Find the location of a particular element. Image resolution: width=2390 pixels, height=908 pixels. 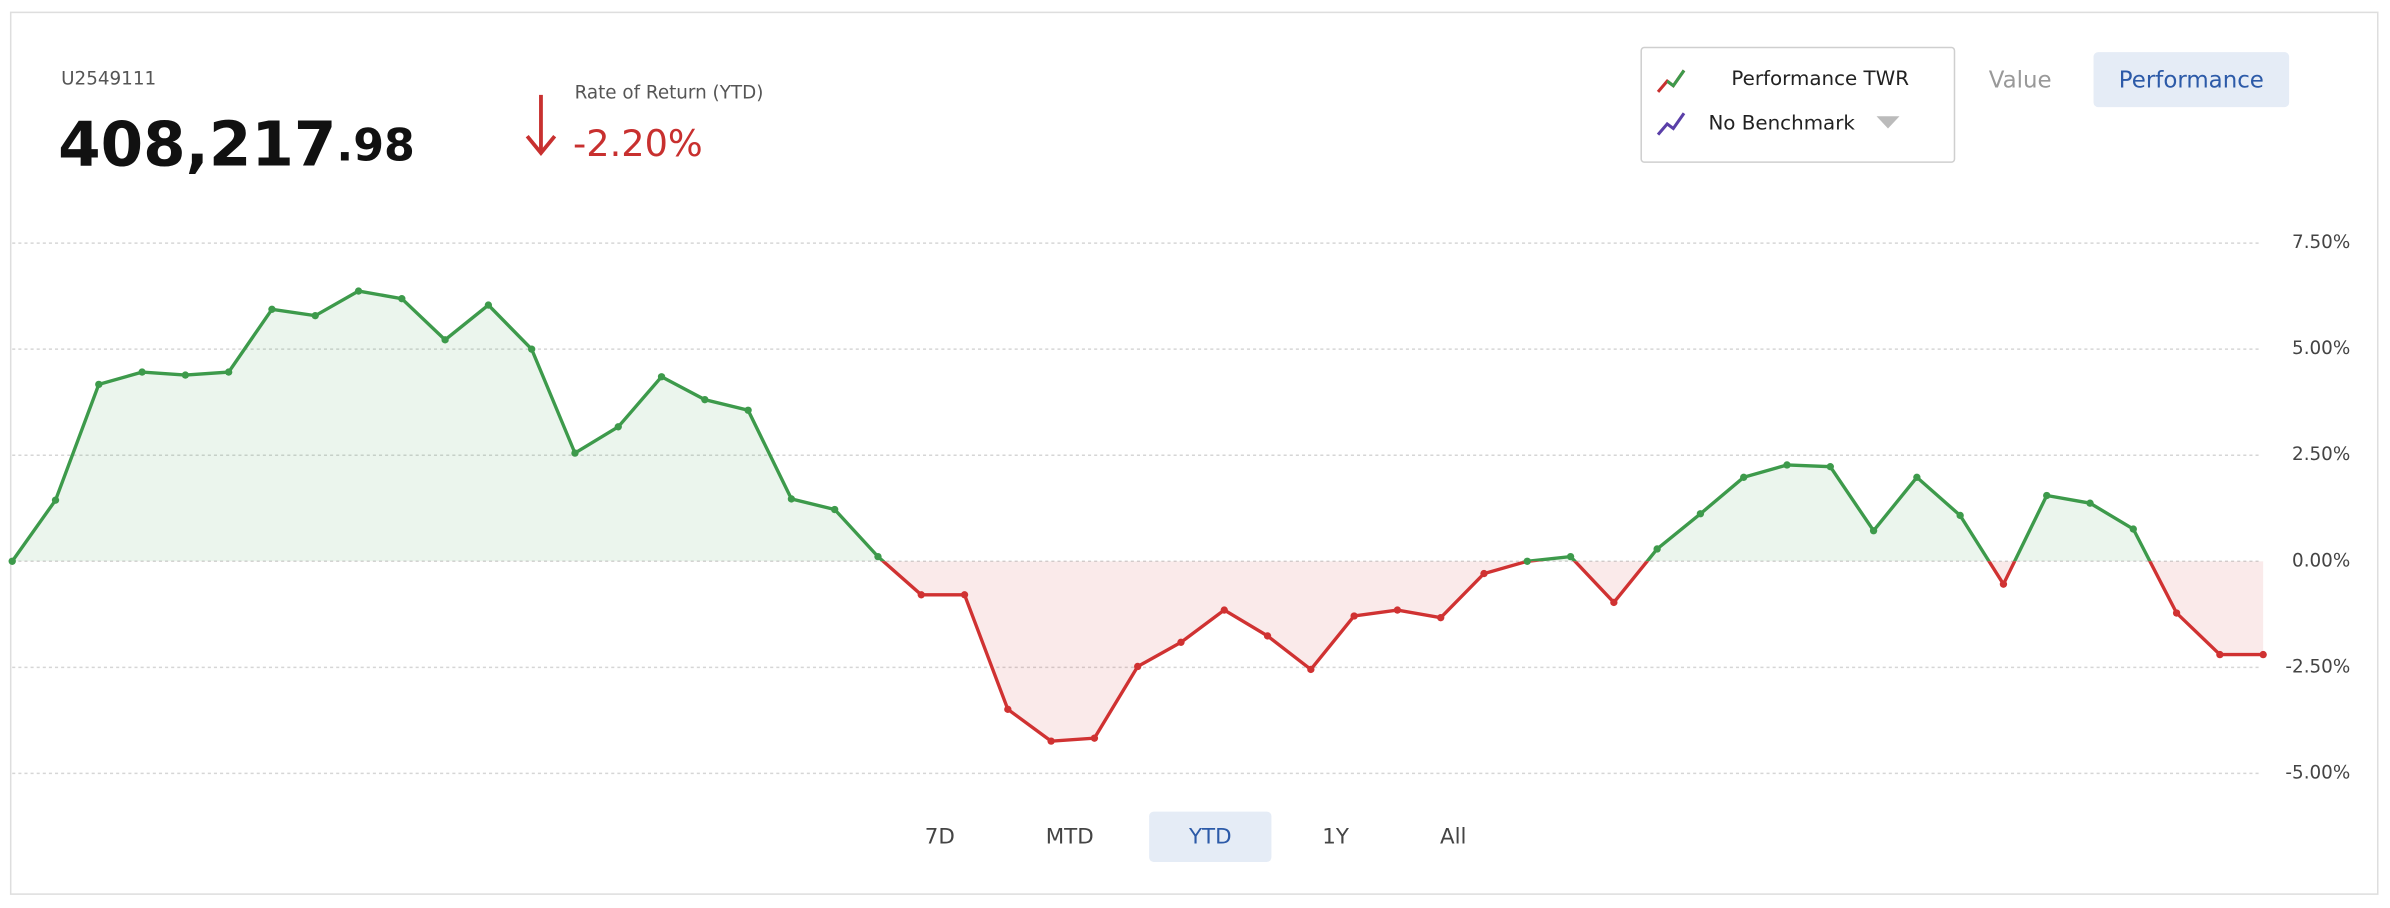

return-value: -2.20% is located at coordinates (638, 143).